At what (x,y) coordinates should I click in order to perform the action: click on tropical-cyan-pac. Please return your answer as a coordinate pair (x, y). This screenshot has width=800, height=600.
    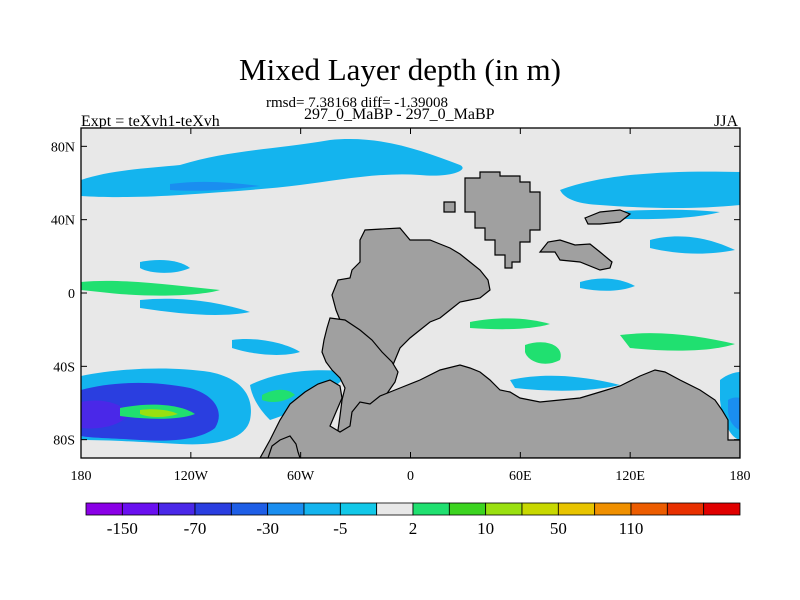
    Looking at the image, I should click on (692, 245).